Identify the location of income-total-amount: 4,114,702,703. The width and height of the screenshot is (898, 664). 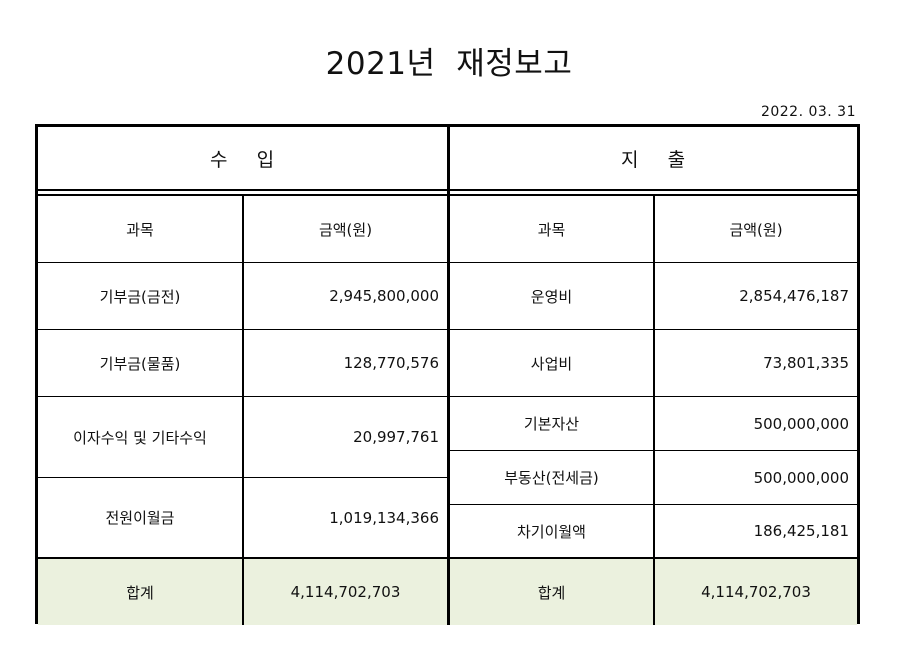
(345, 592).